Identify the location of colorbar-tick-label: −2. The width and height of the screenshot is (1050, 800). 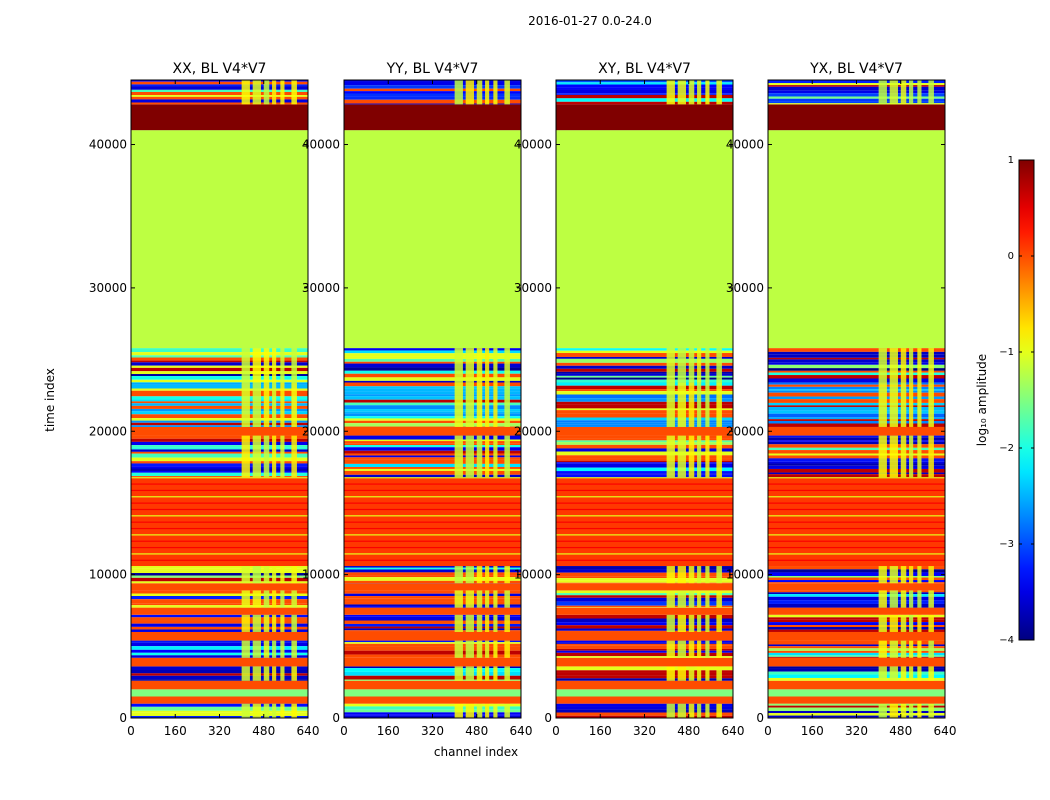
(1006, 448).